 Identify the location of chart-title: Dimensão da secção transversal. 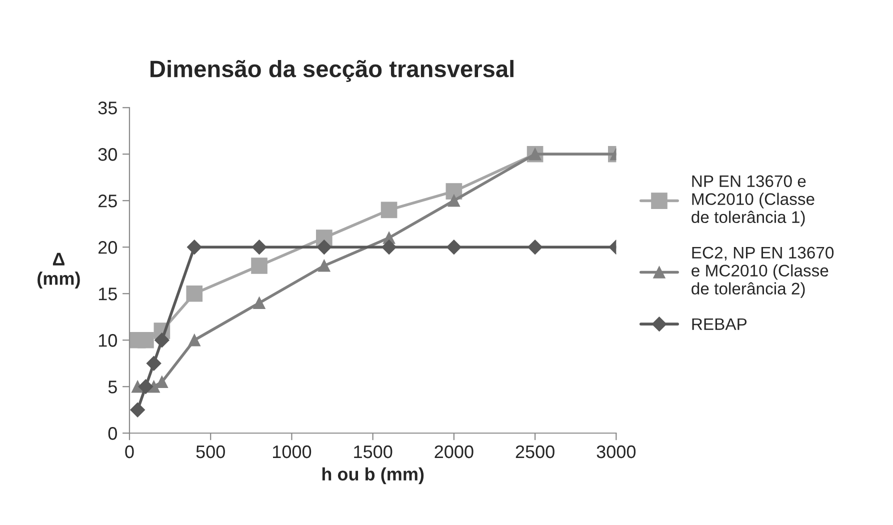
(332, 71).